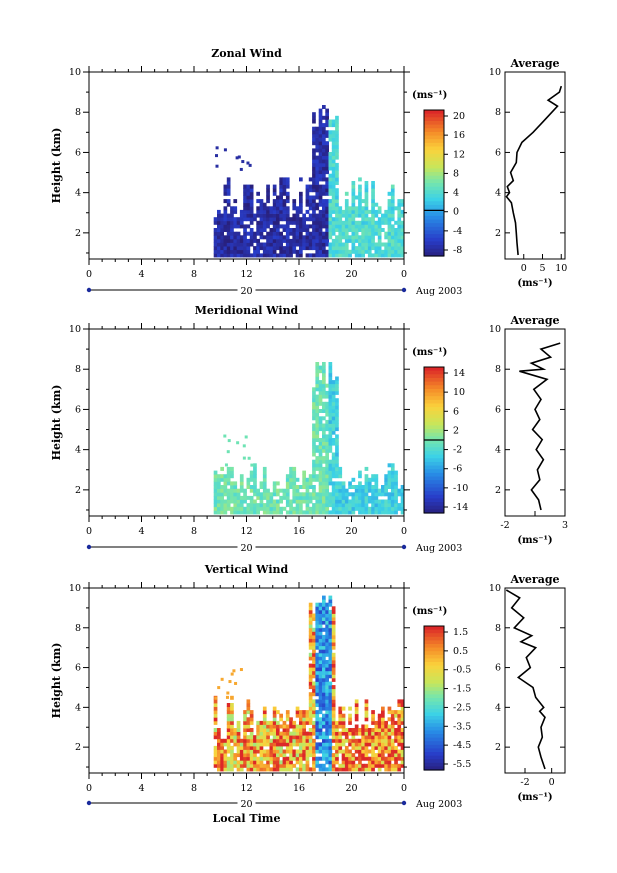 The height and width of the screenshot is (873, 617). What do you see at coordinates (457, 250) in the screenshot?
I see `colorbar-tick-label: -8` at bounding box center [457, 250].